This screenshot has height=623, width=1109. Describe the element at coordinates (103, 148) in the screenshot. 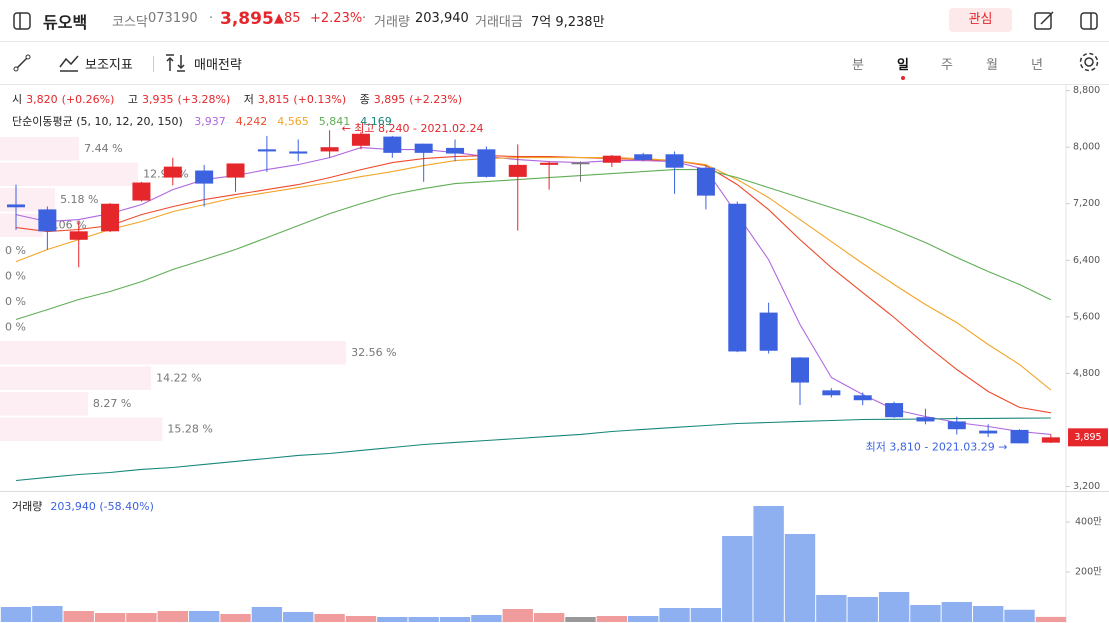

I see `profile-label: 7.44 %` at that location.